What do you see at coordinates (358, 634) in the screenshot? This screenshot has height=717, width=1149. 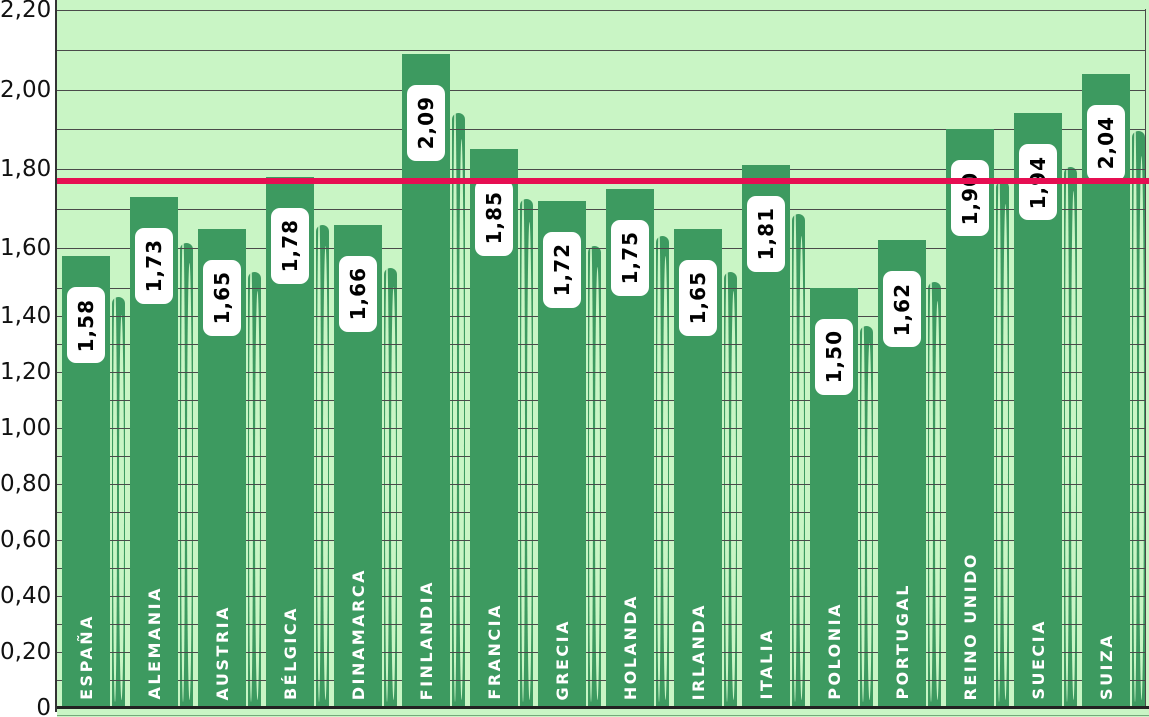 I see `country-label-dinamarca: DINAMARCA` at bounding box center [358, 634].